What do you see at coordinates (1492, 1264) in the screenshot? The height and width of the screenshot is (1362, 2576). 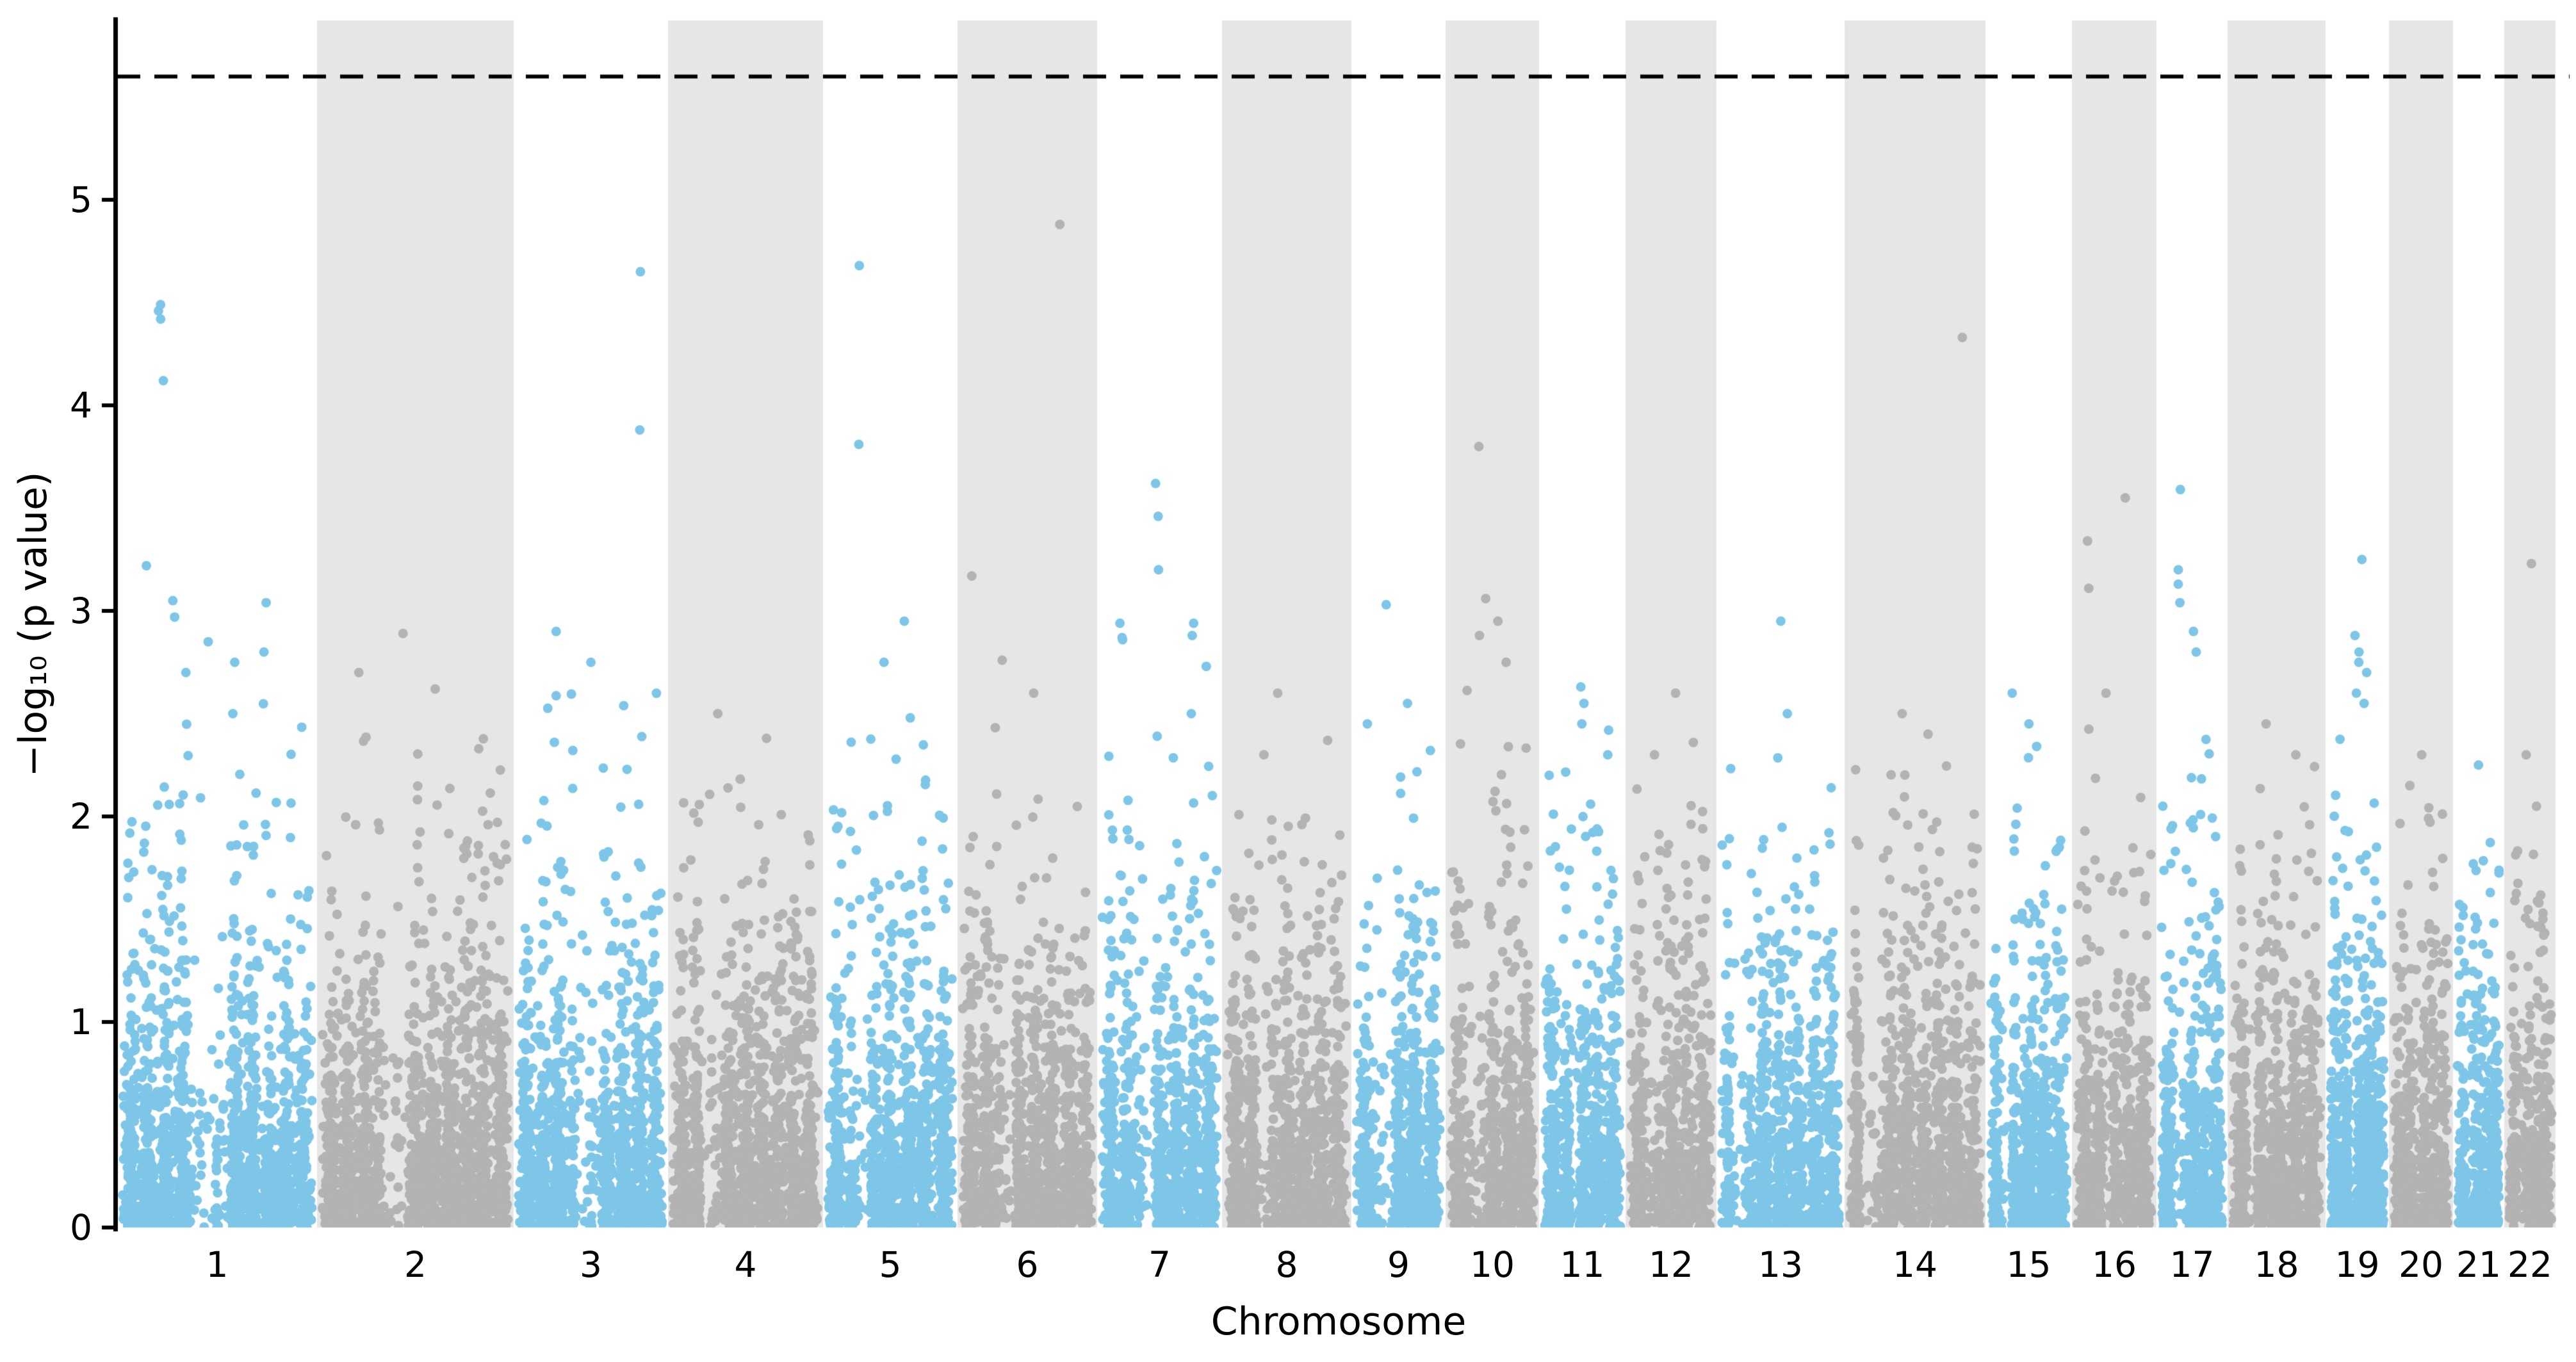 I see `chromosome-label-10: 10` at bounding box center [1492, 1264].